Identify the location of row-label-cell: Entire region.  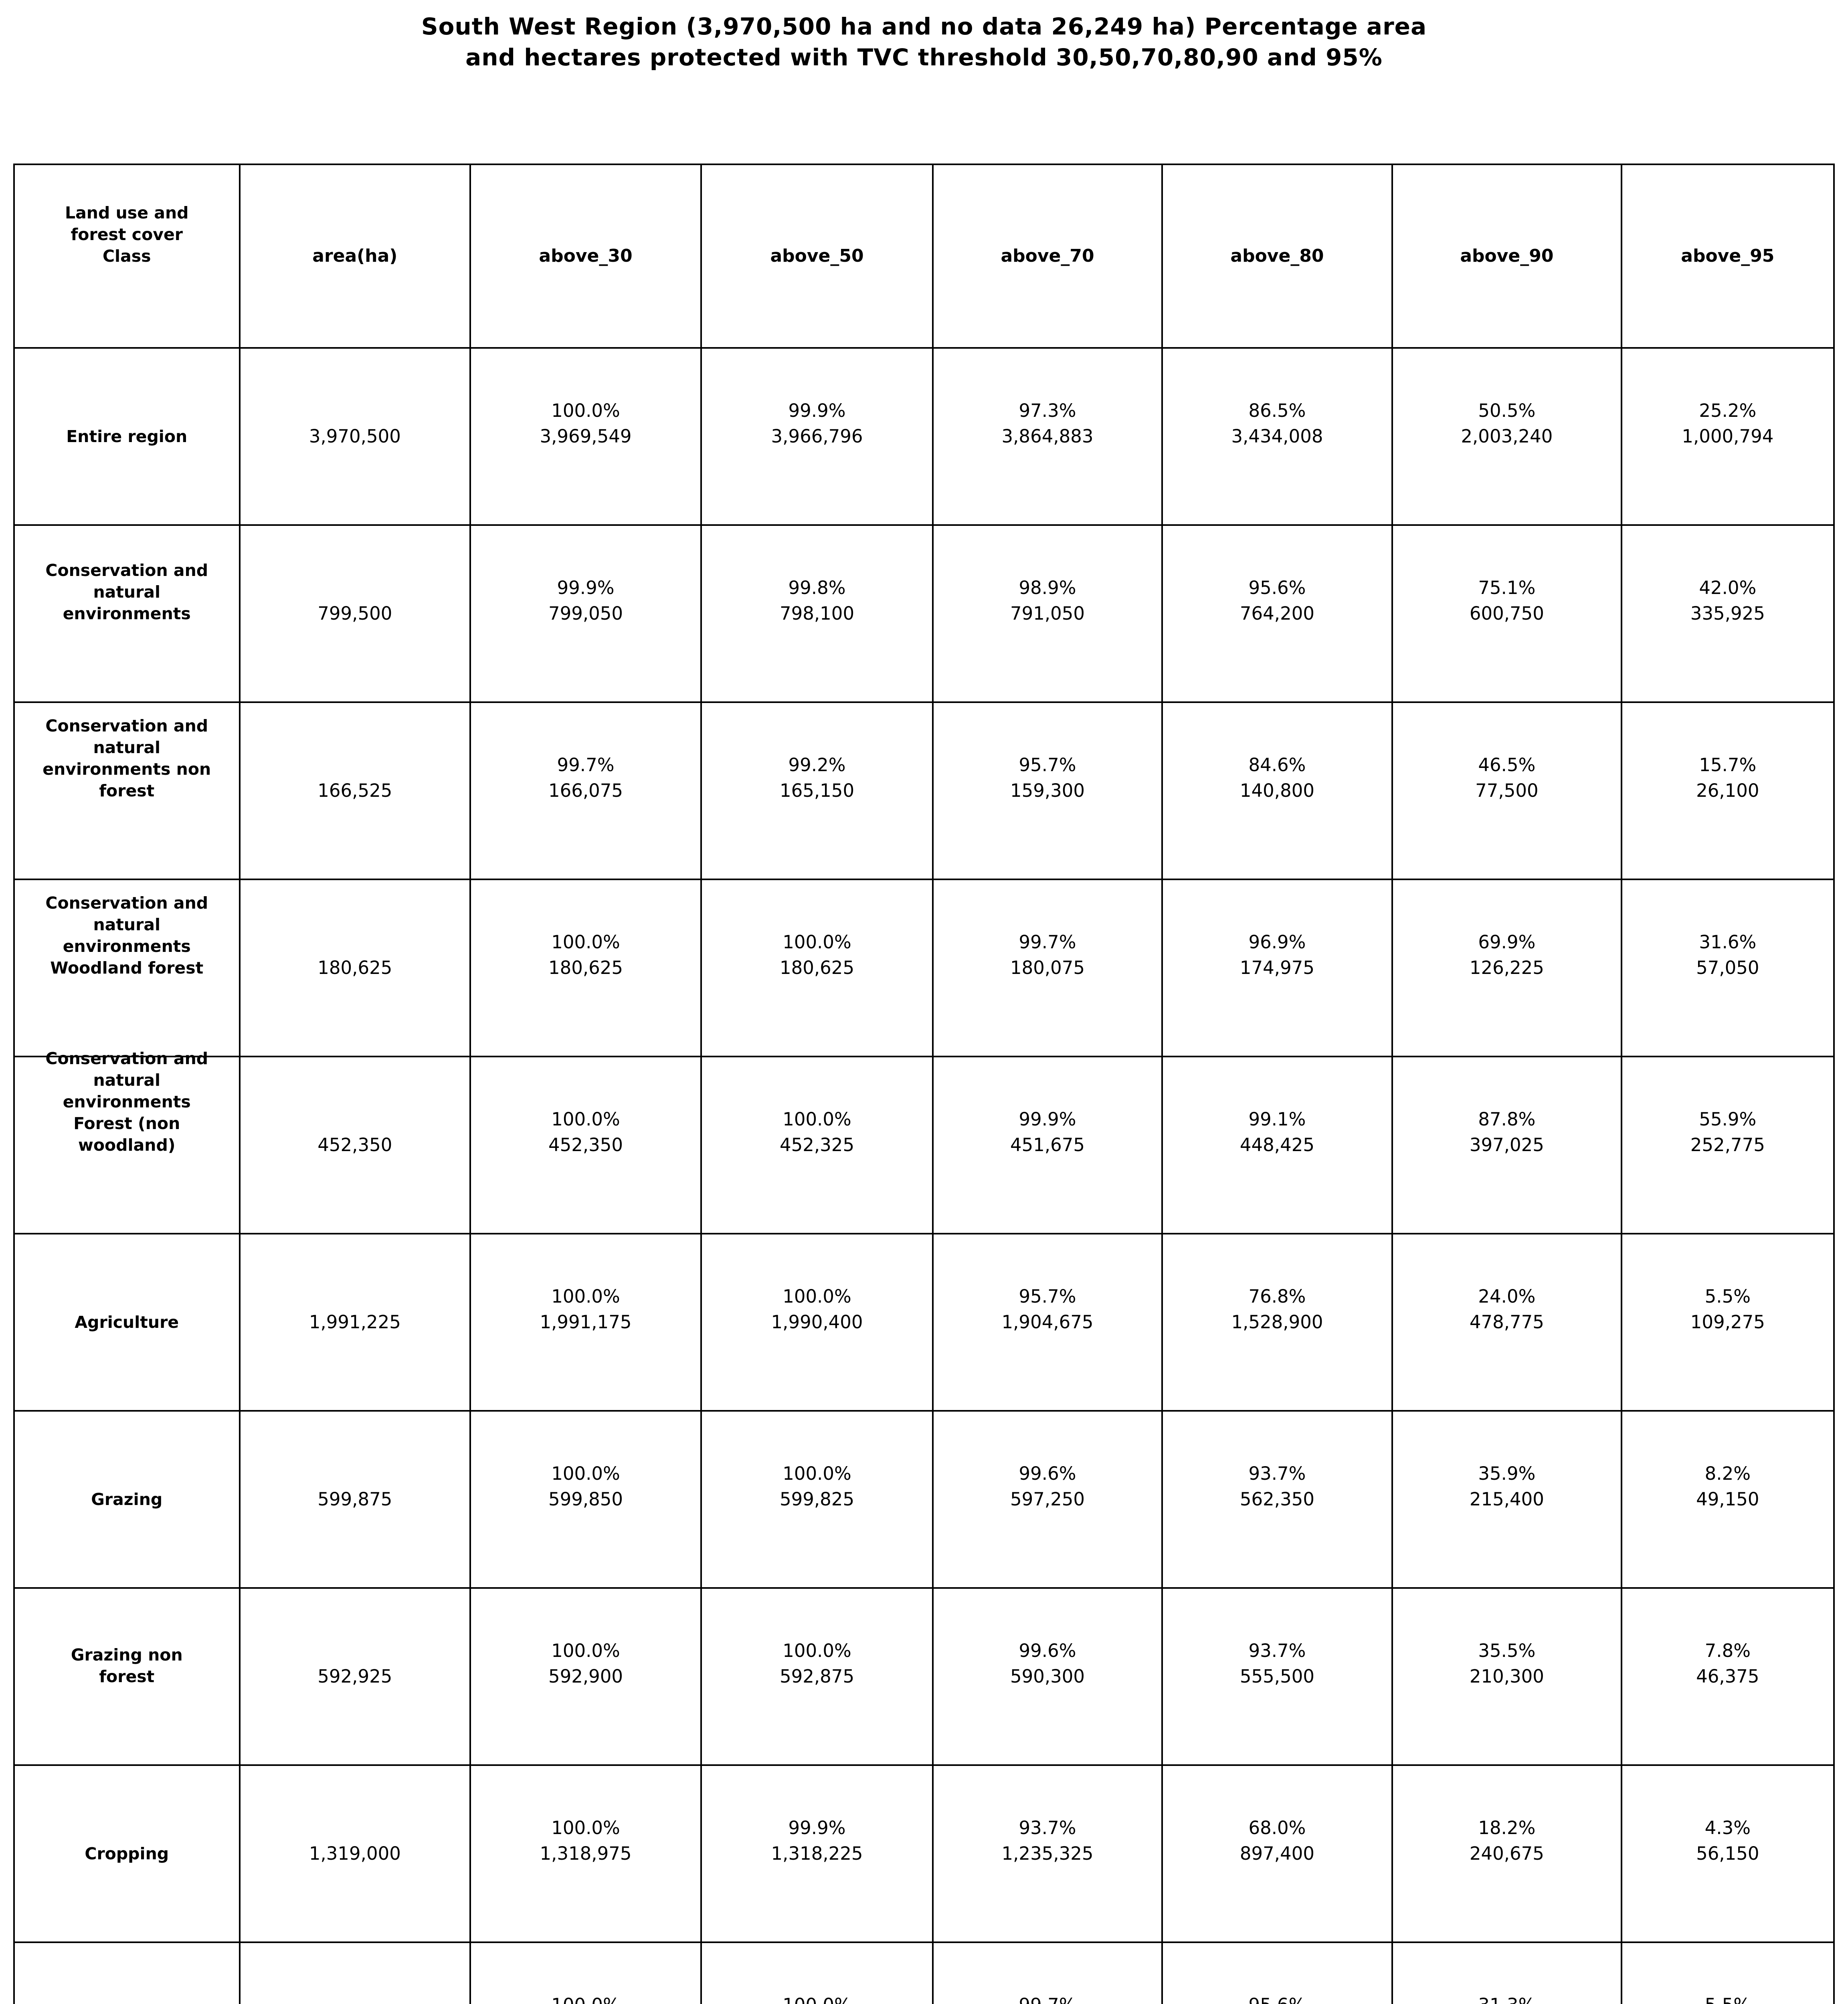
(127, 436).